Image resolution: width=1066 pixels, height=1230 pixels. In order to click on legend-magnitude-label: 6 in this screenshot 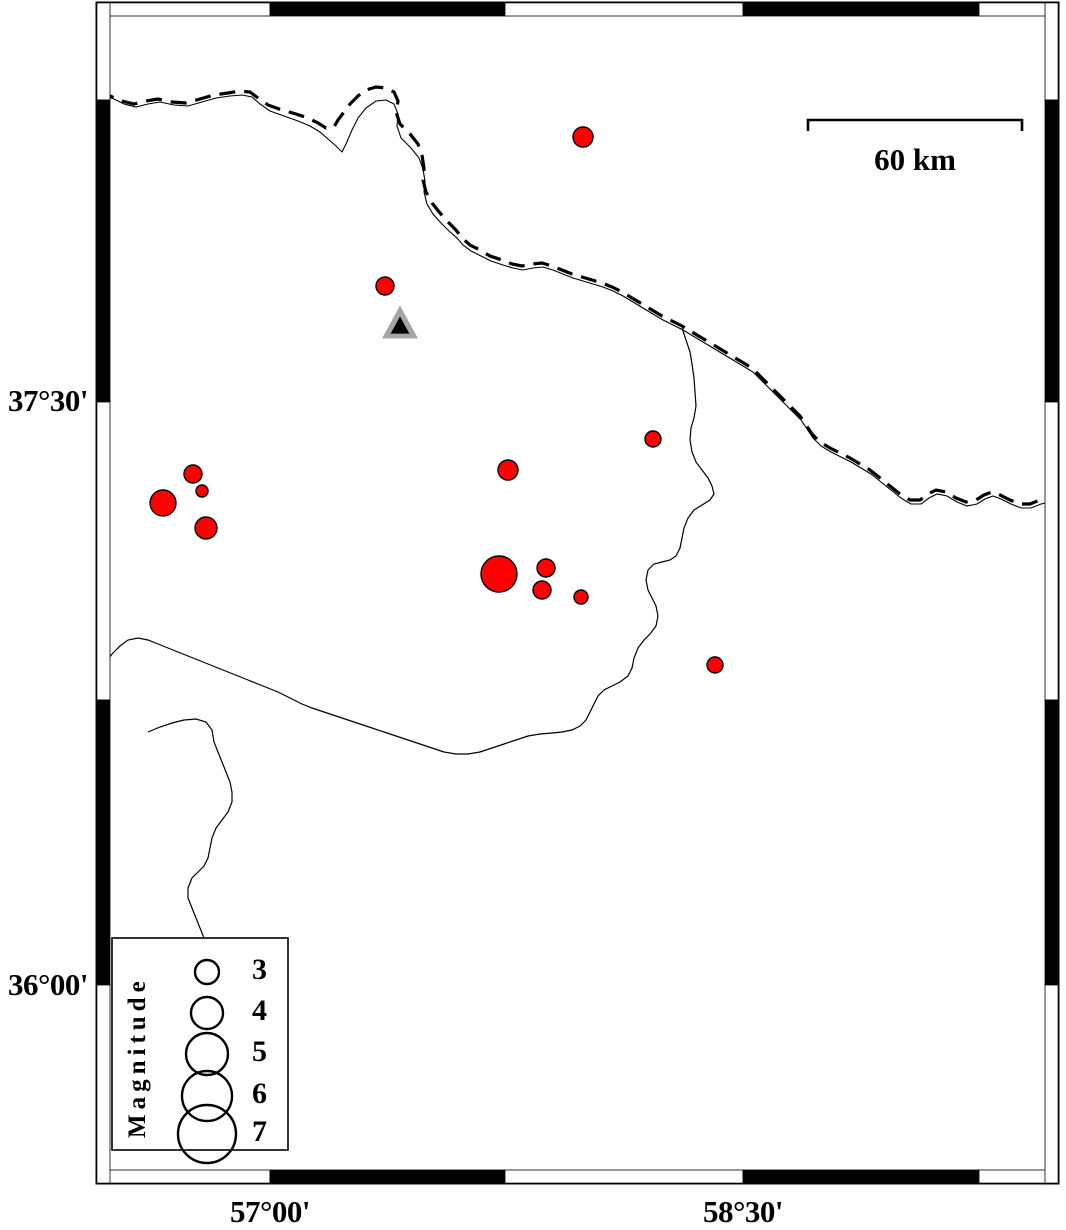, I will do `click(259, 1093)`.